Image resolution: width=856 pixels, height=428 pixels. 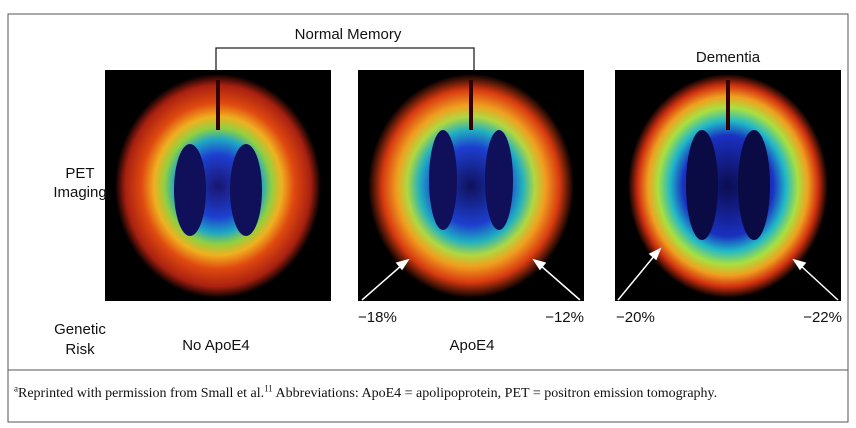 I want to click on group-label: Normal Memory, so click(x=348, y=34).